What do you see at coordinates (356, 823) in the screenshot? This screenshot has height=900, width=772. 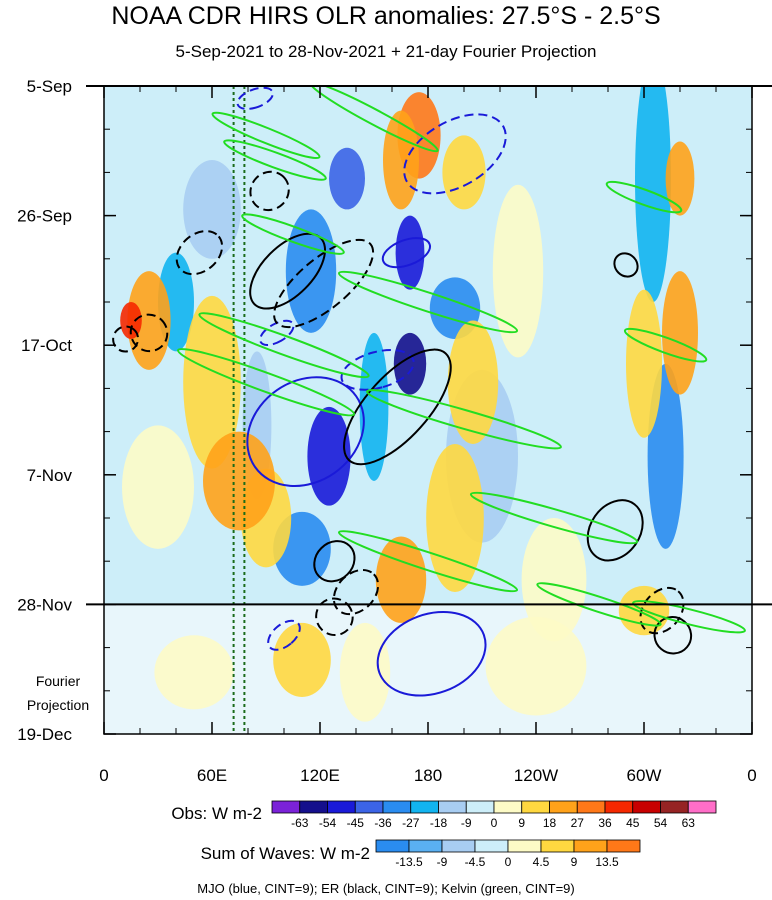 I see `obs-colorbar-level-2: -45` at bounding box center [356, 823].